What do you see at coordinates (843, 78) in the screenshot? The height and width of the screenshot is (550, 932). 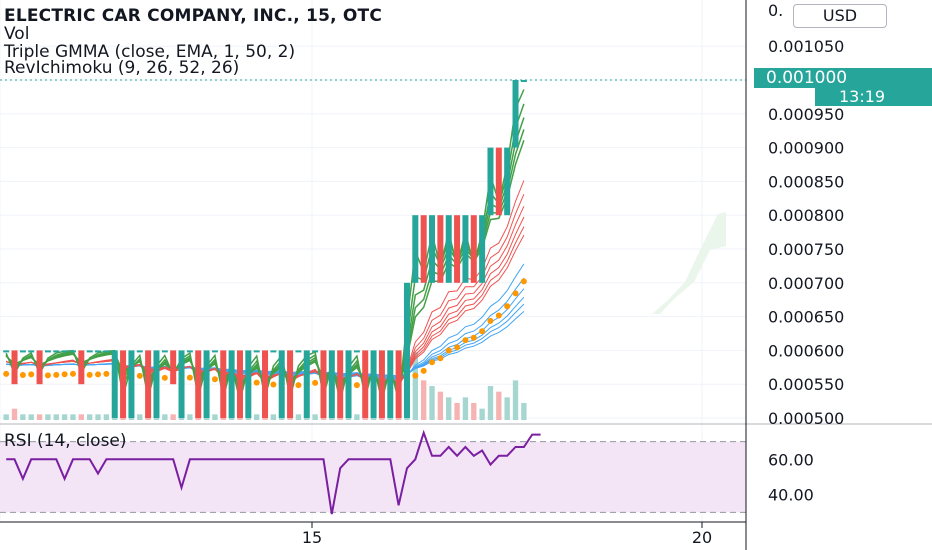 I see `last-price-label: 0.001000` at bounding box center [843, 78].